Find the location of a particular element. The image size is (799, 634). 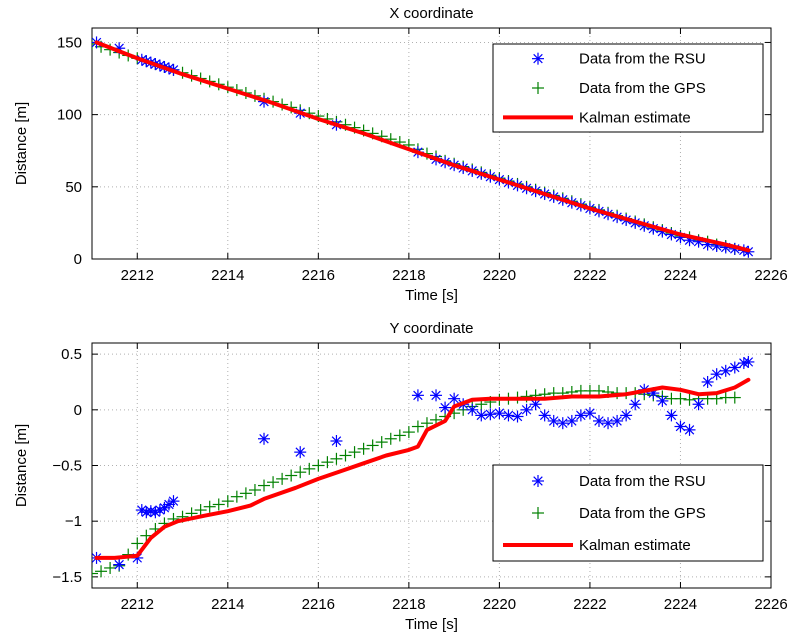

y-tick-label: −1 is located at coordinates (73, 521).